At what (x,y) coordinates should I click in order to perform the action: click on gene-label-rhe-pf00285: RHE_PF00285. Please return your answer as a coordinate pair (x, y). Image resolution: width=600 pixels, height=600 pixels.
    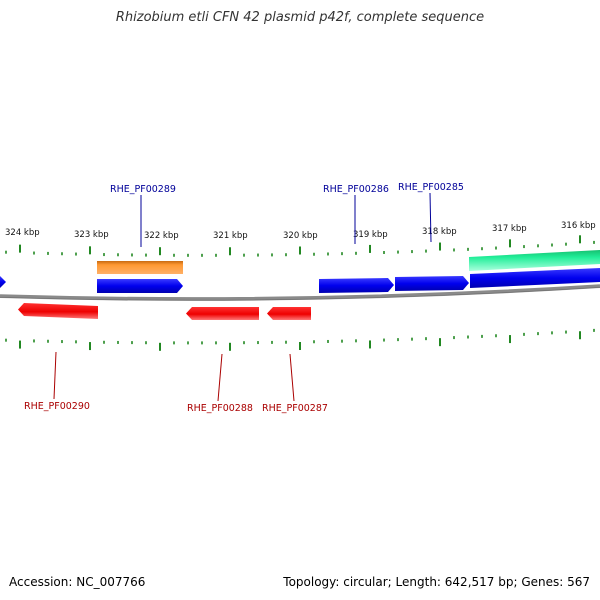
    Looking at the image, I should click on (431, 187).